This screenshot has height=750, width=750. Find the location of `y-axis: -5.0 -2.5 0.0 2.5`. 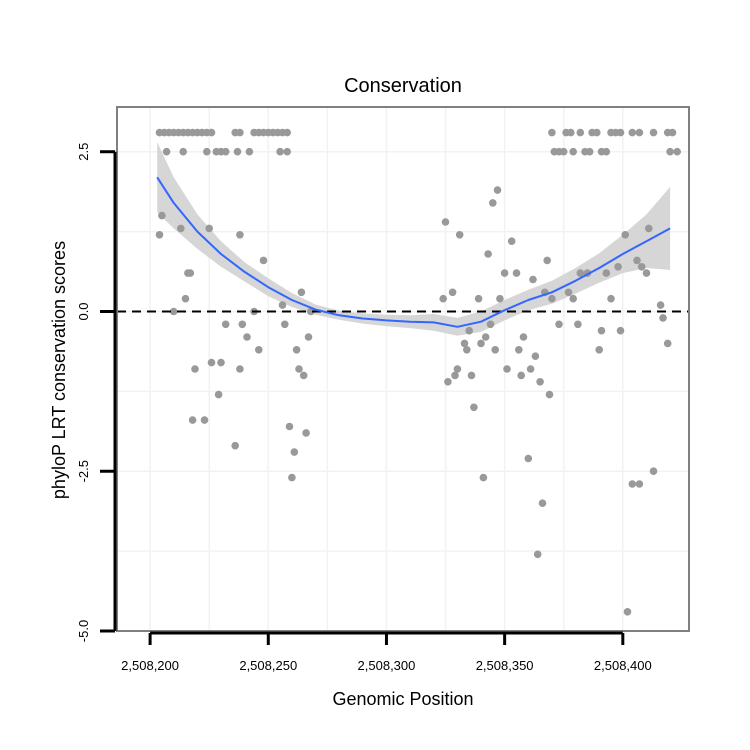

y-axis: -5.0 -2.5 0.0 2.5 is located at coordinates (96, 392).